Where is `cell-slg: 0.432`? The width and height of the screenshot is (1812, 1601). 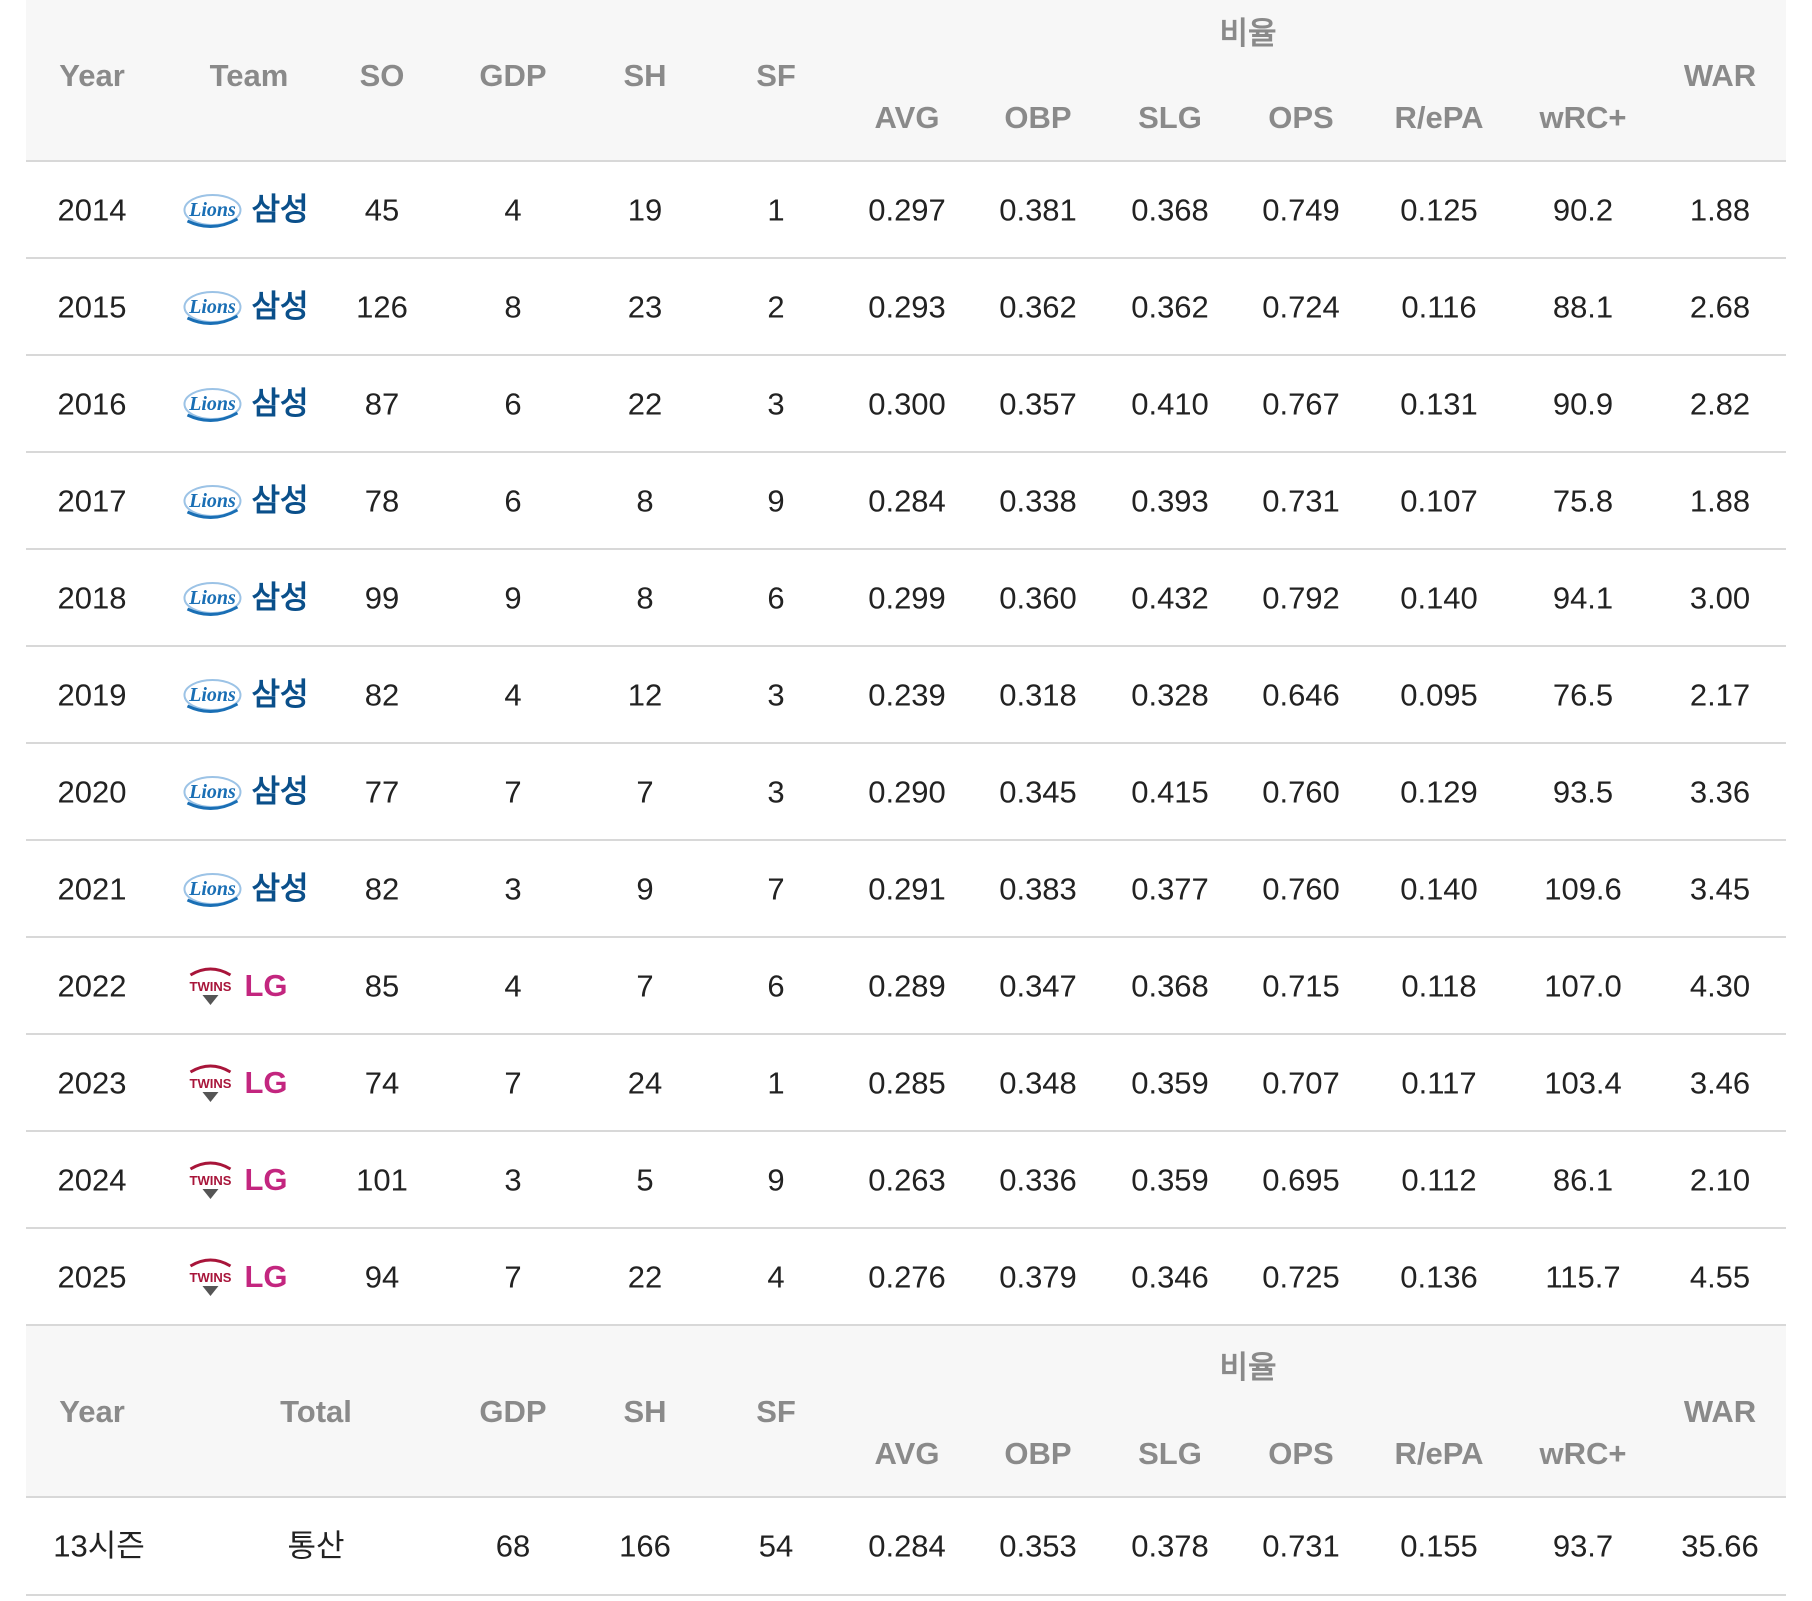 cell-slg: 0.432 is located at coordinates (1170, 597).